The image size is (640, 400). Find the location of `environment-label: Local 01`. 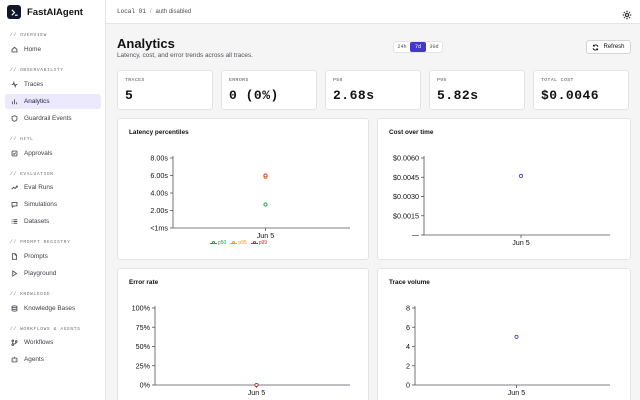

environment-label: Local 01 is located at coordinates (131, 11).